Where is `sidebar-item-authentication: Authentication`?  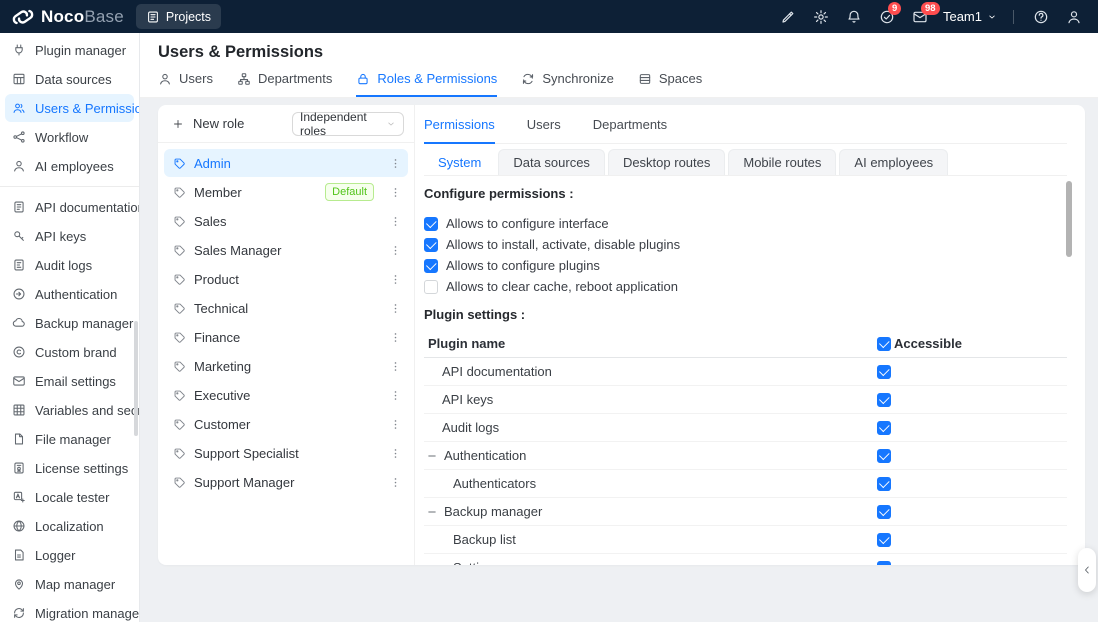 sidebar-item-authentication: Authentication is located at coordinates (69, 294).